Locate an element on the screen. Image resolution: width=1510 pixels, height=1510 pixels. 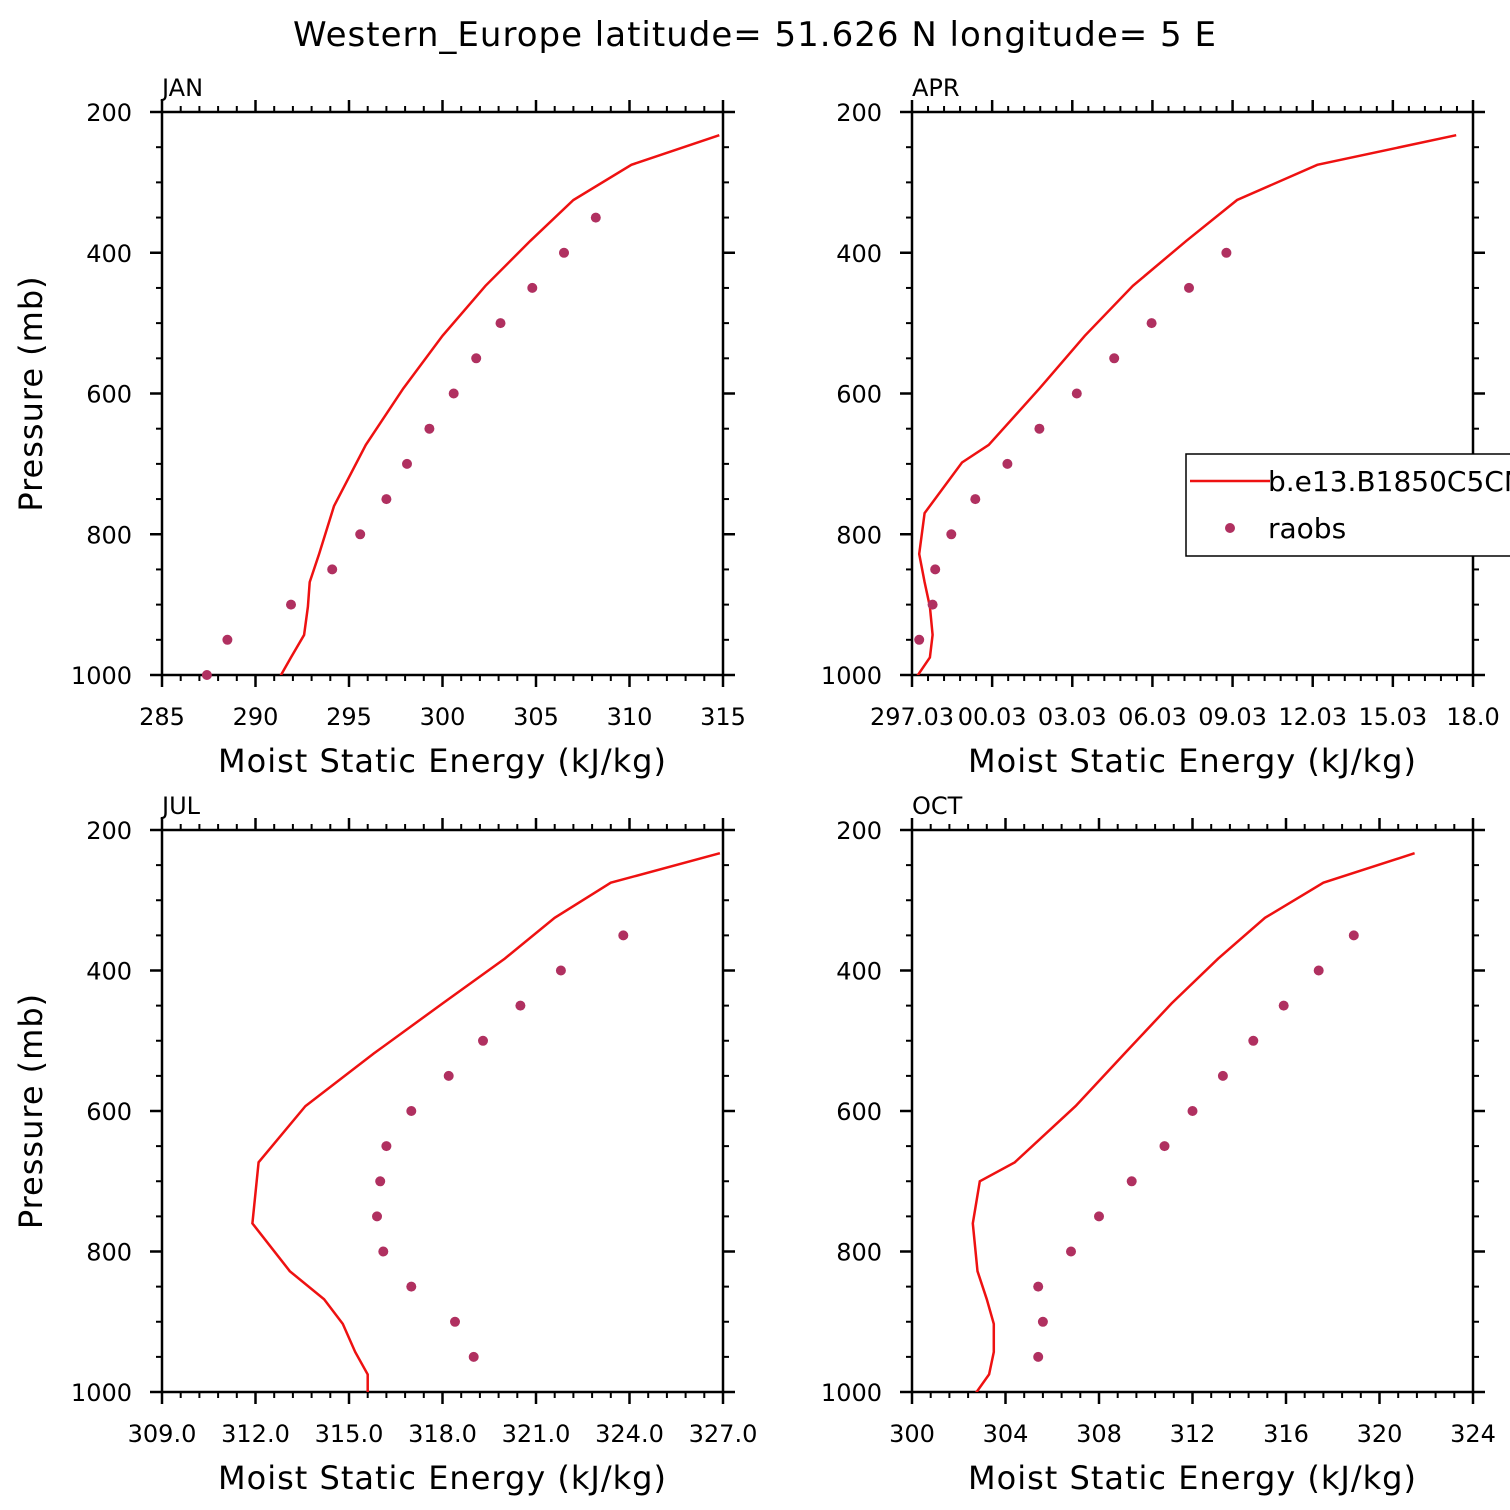
legend-model-label: b.e13.B1850C5CN is located at coordinates (1389, 481).